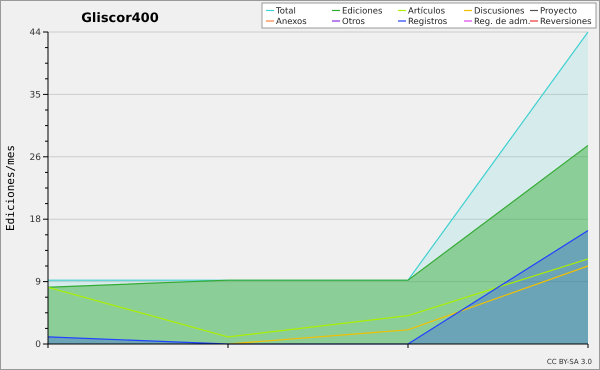 This screenshot has height=370, width=600. I want to click on legend-label: Discusiones, so click(500, 11).